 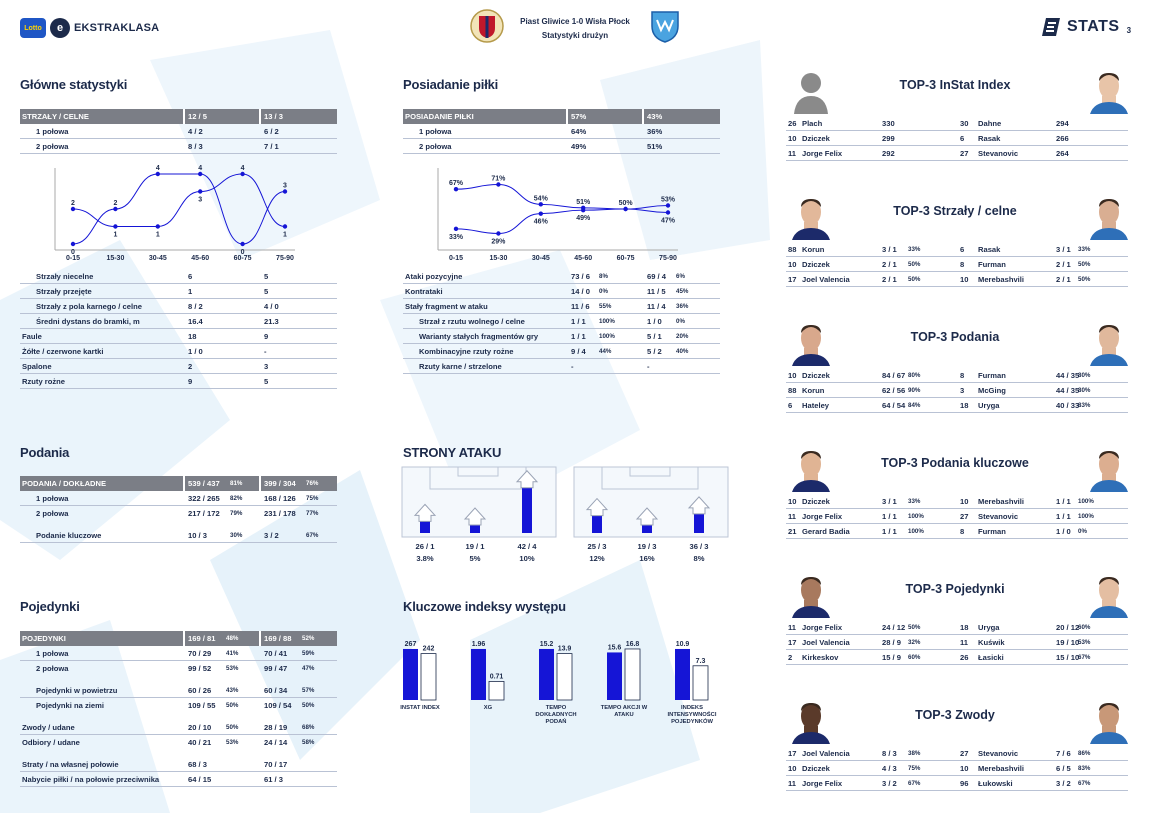 What do you see at coordinates (475, 553) in the screenshot?
I see `attack-side-value: 19 / 1 5%` at bounding box center [475, 553].